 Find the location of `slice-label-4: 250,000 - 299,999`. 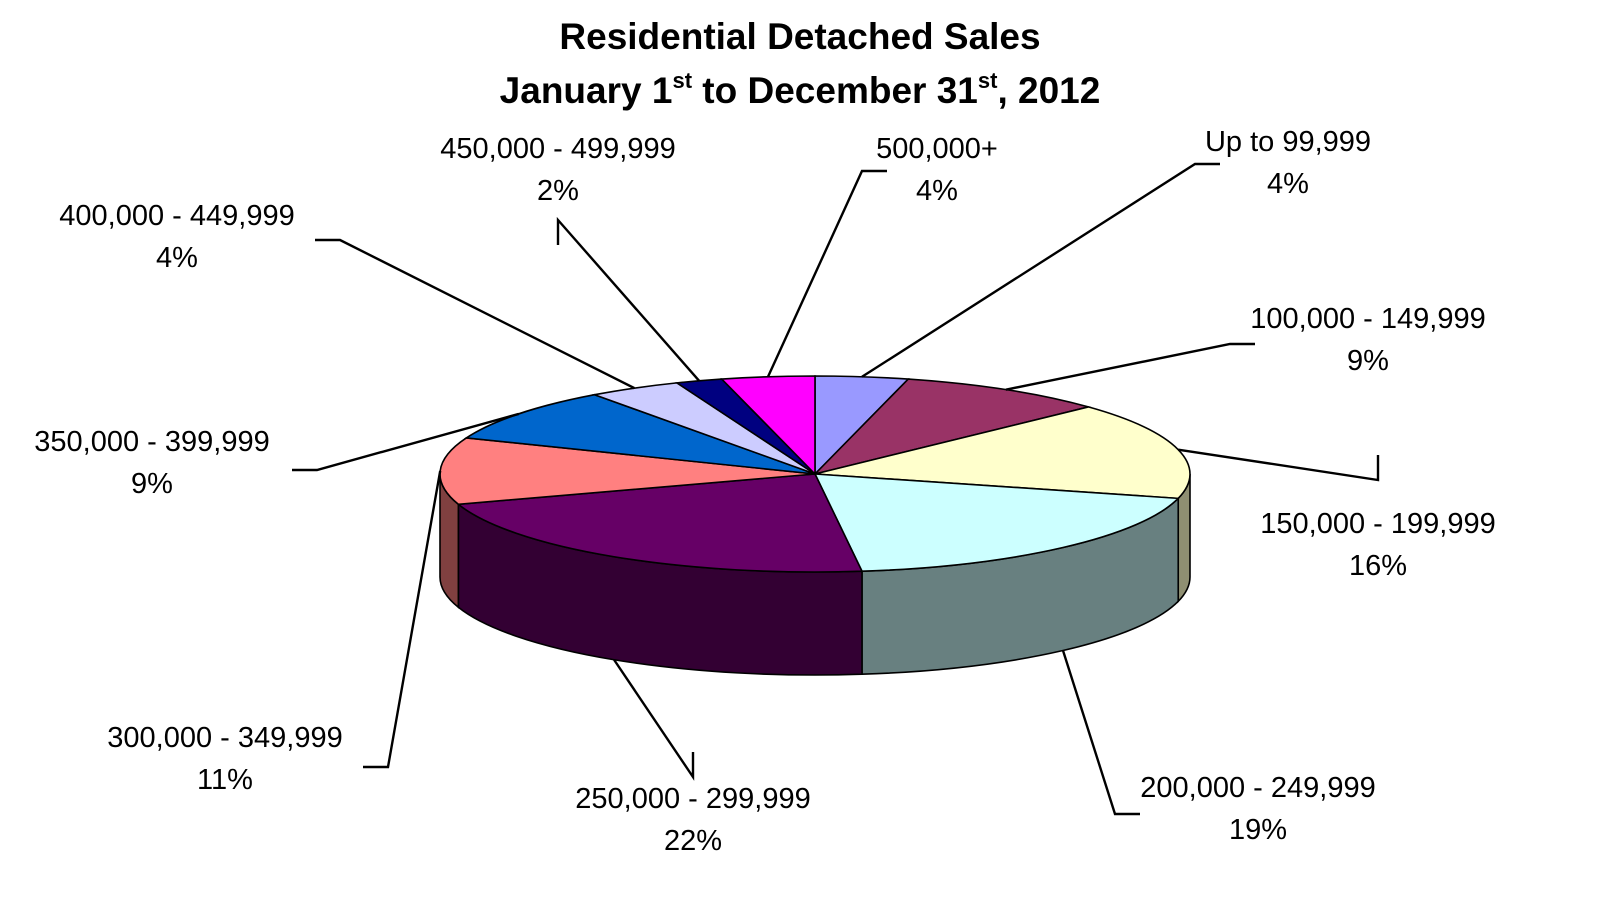

slice-label-4: 250,000 - 299,999 is located at coordinates (692, 799).